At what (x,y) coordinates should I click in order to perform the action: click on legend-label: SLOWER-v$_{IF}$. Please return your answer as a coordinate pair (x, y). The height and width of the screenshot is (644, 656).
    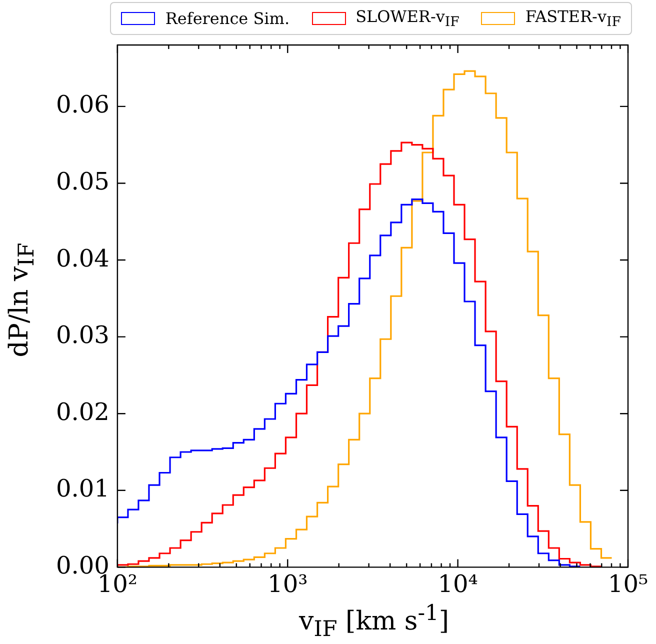
    Looking at the image, I should click on (408, 18).